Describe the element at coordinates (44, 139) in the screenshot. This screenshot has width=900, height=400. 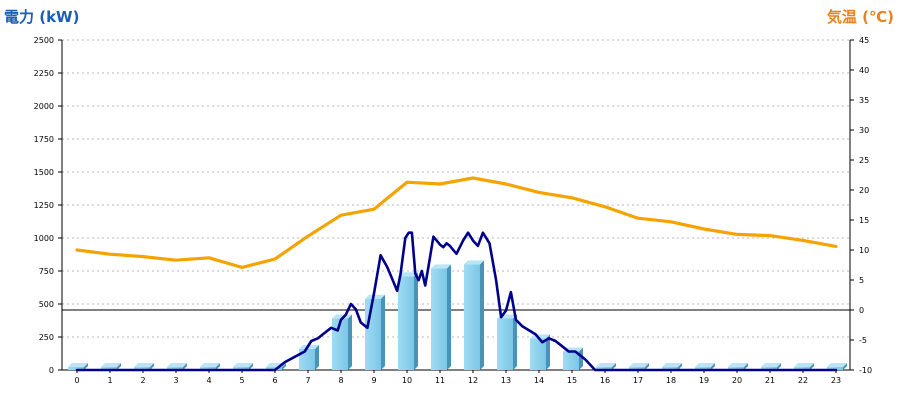
I see `left-tick-label: 1750` at that location.